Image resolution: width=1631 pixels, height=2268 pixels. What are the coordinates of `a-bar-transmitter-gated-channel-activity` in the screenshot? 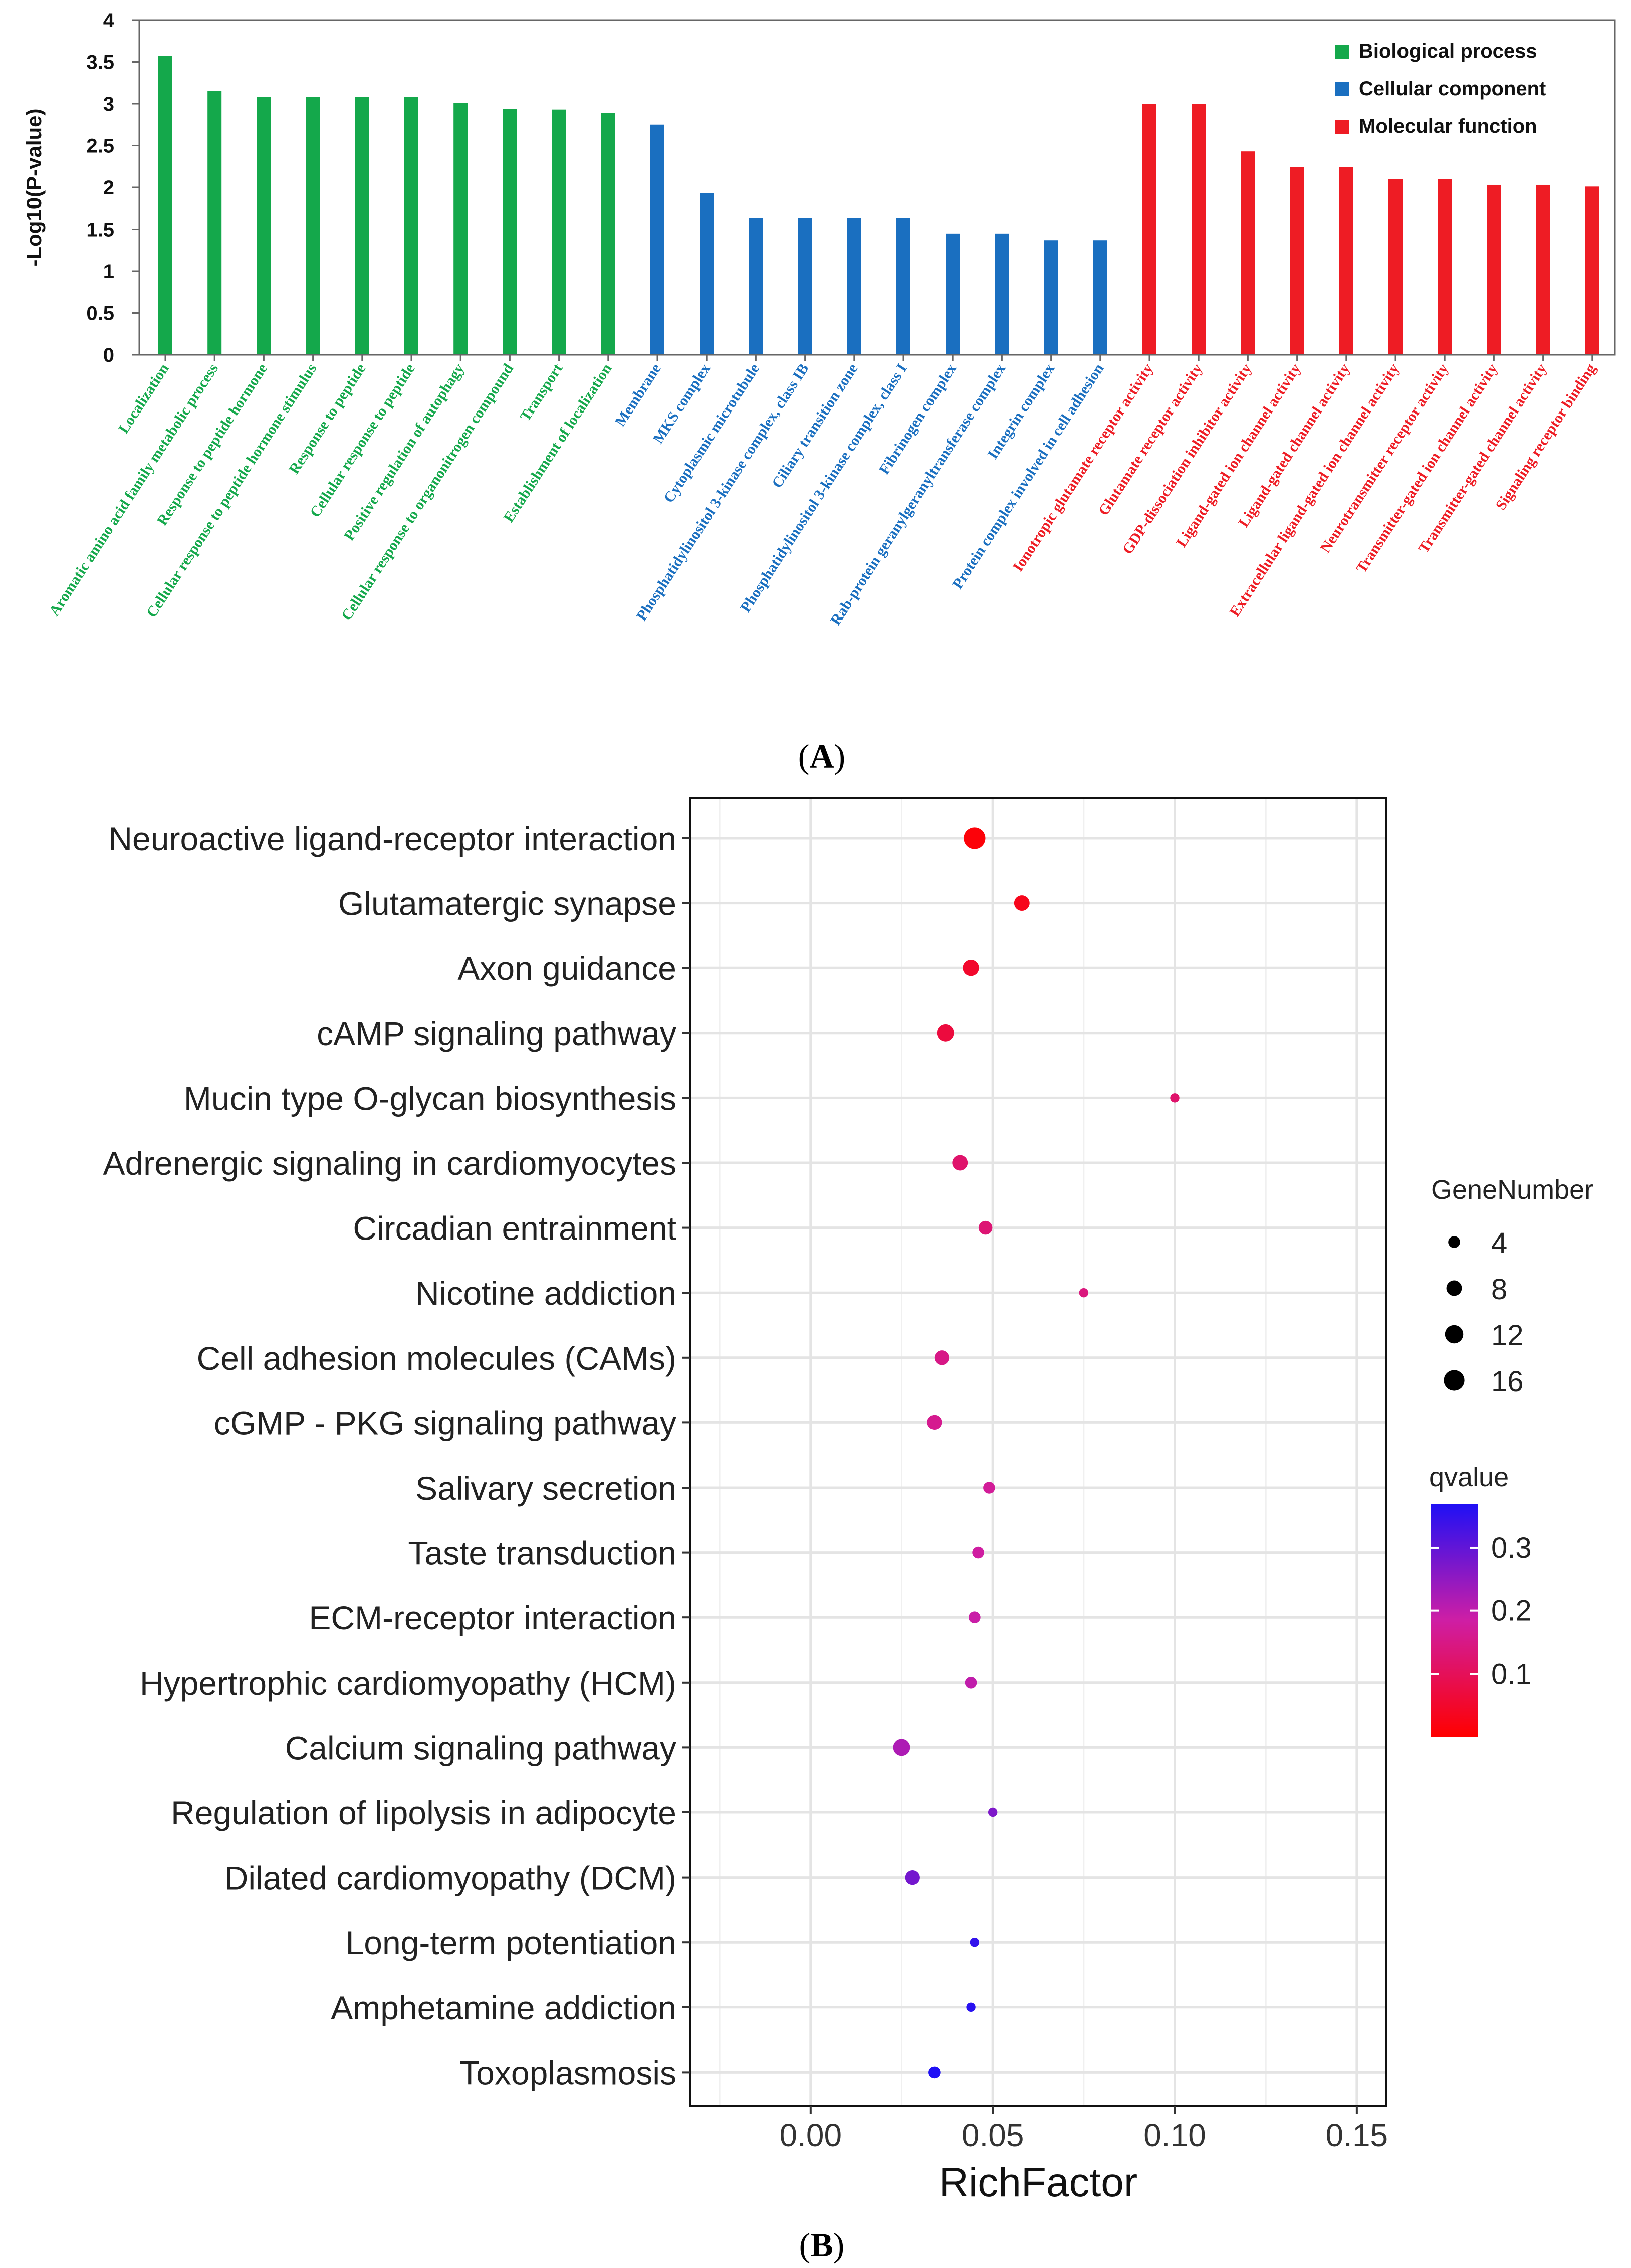 It's located at (1543, 269).